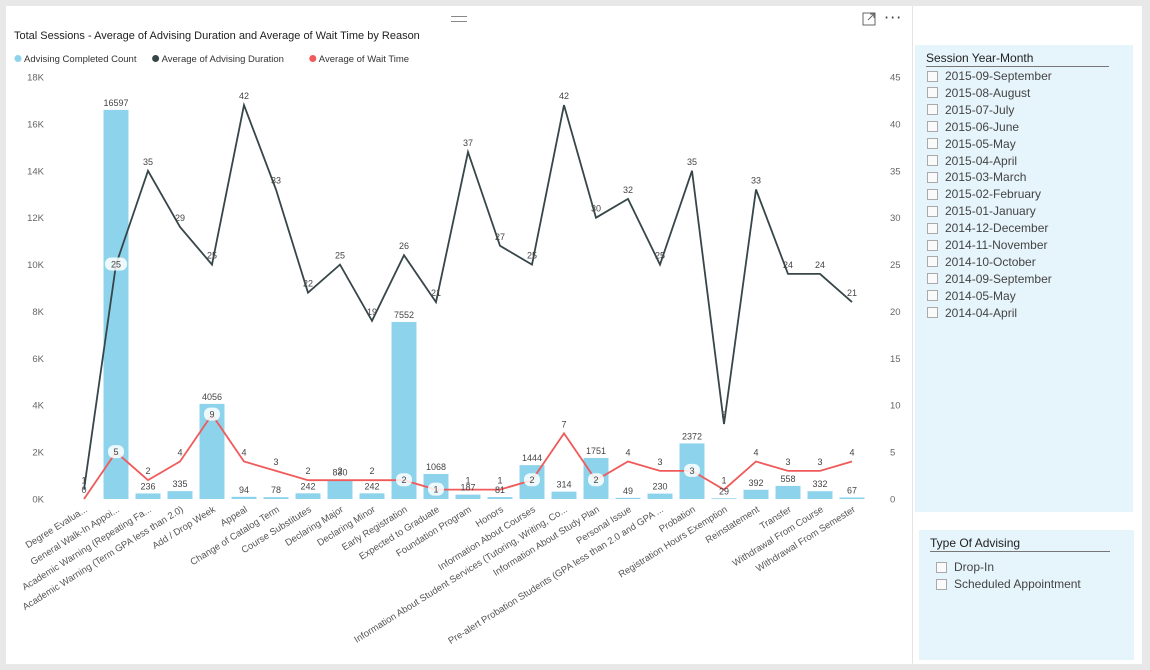 This screenshot has width=1150, height=670. I want to click on y-left-tick: 0K, so click(38, 500).